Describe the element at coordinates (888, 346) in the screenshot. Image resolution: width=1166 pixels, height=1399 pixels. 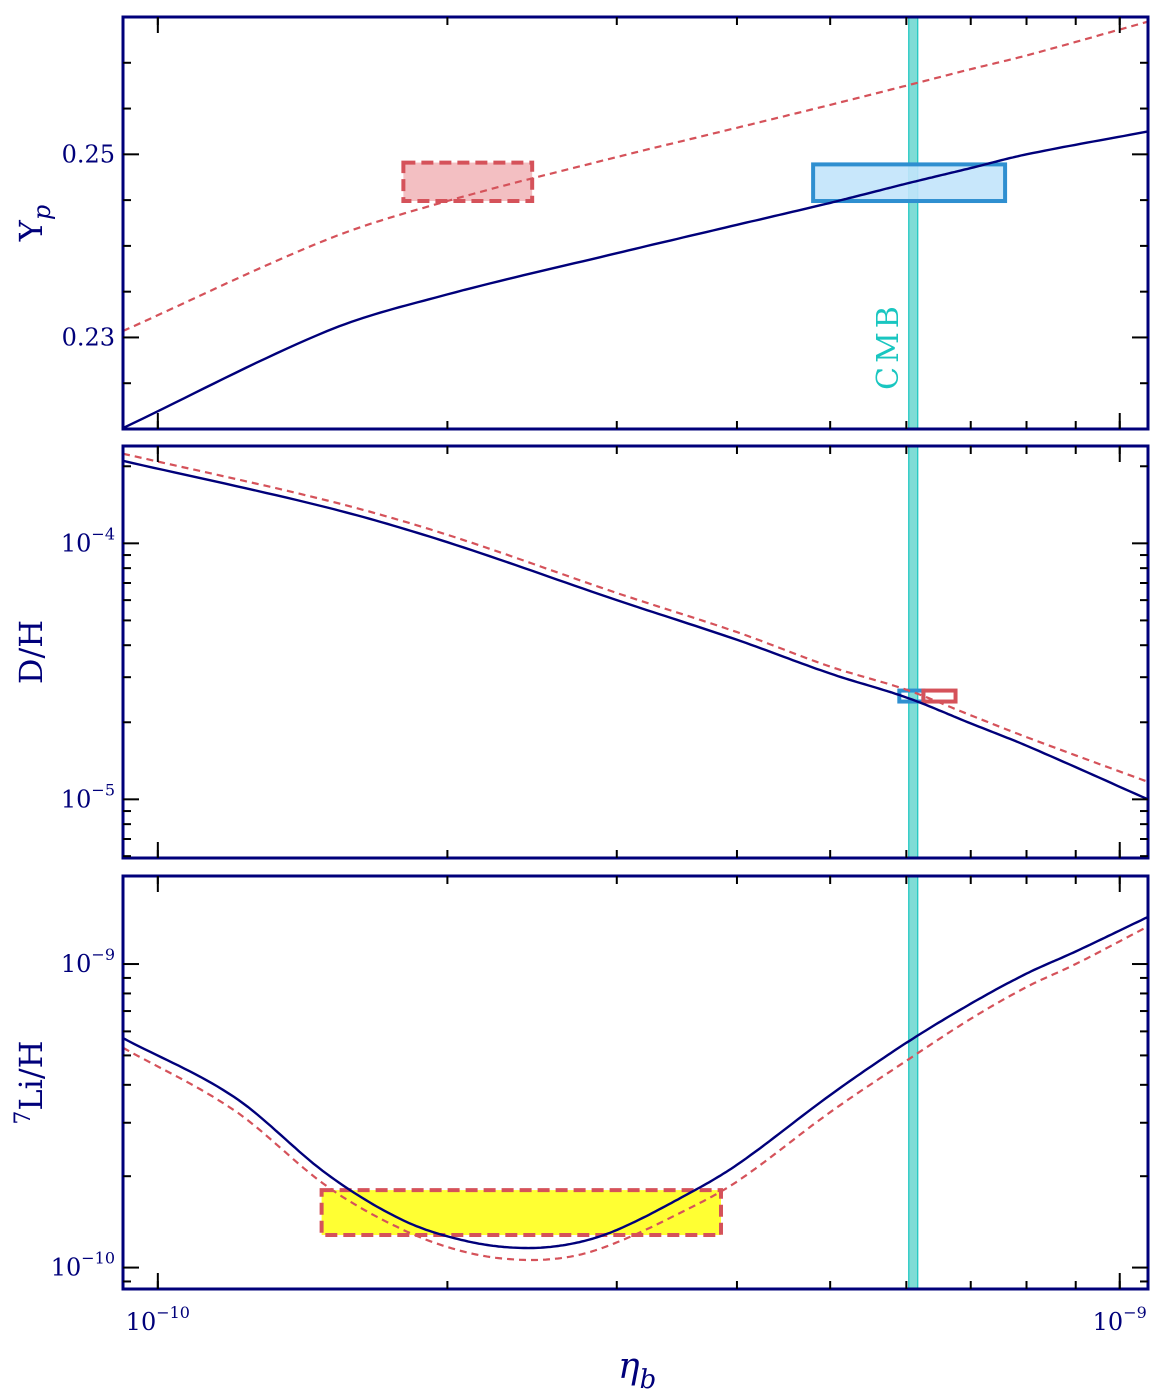
I see `cmb-label: CMB` at that location.